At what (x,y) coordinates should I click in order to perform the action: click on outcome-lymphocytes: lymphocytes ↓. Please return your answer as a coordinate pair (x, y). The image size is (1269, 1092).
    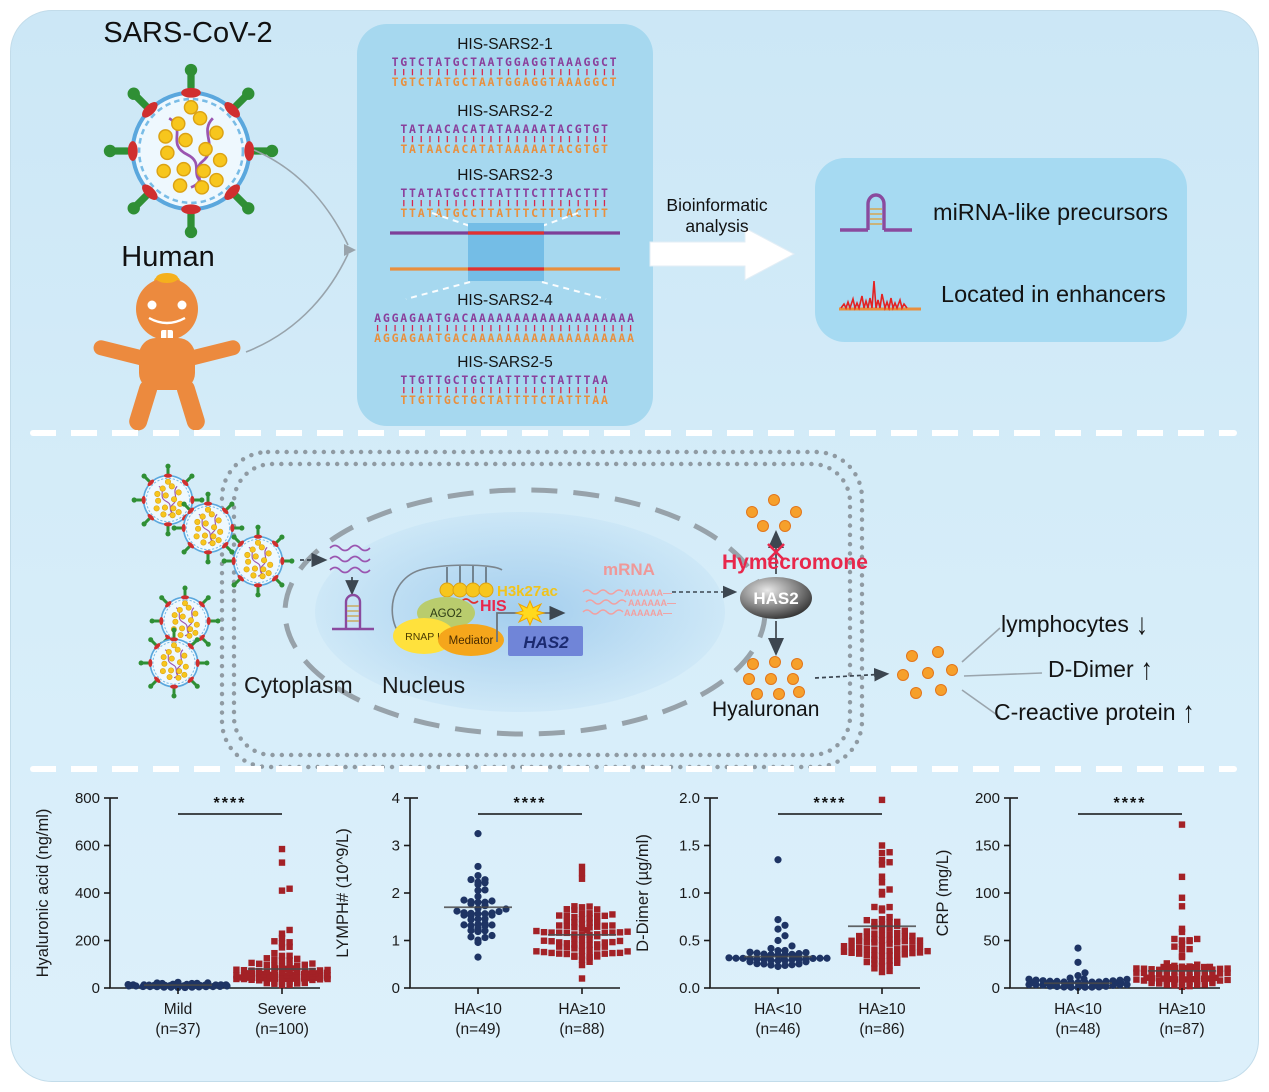
    Looking at the image, I should click on (1074, 625).